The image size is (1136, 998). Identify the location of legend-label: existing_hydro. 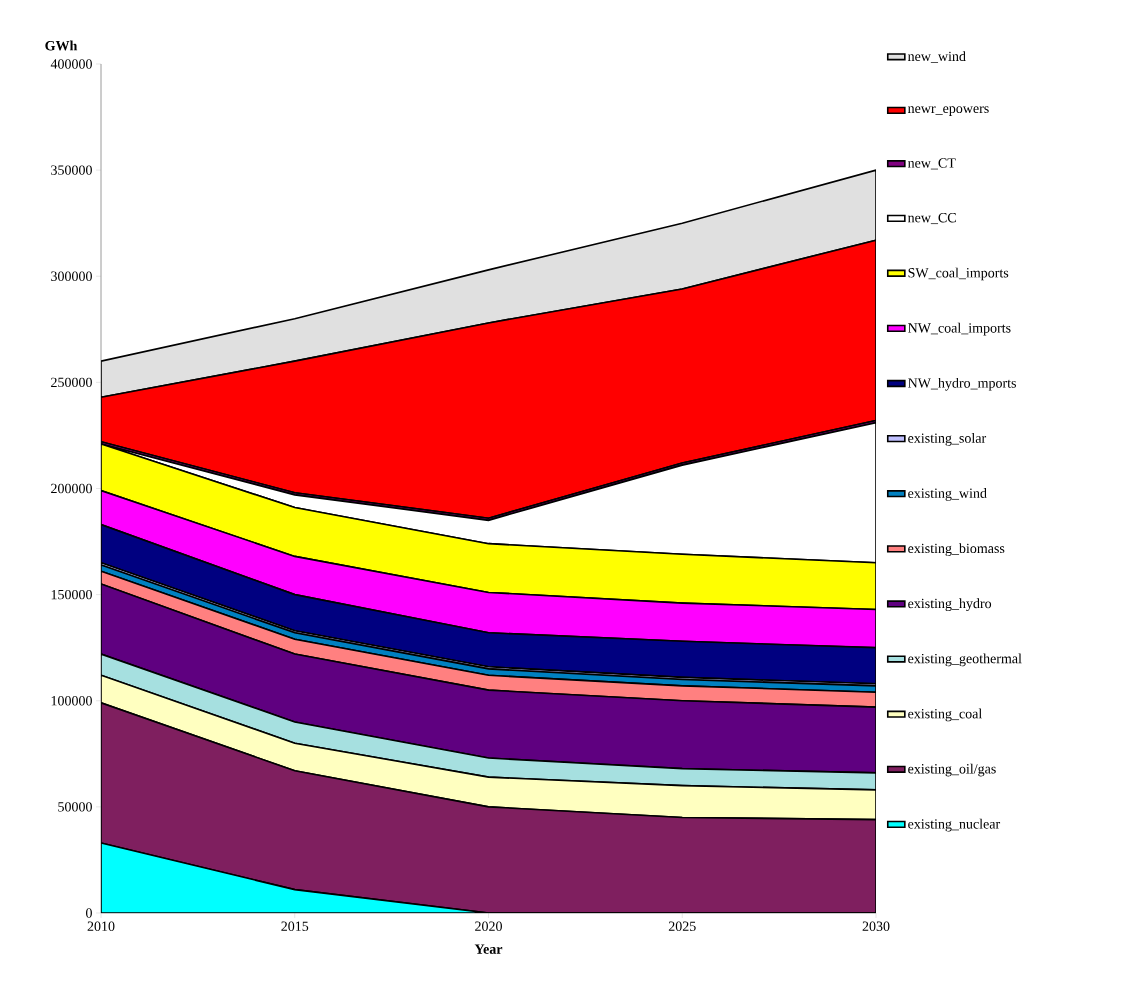
(950, 605).